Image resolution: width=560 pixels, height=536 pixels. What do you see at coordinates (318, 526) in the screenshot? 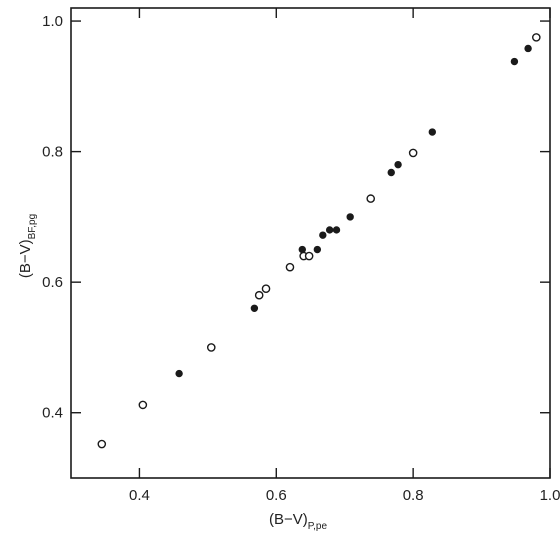
I see `x-axis-label-sub: P,pe` at bounding box center [318, 526].